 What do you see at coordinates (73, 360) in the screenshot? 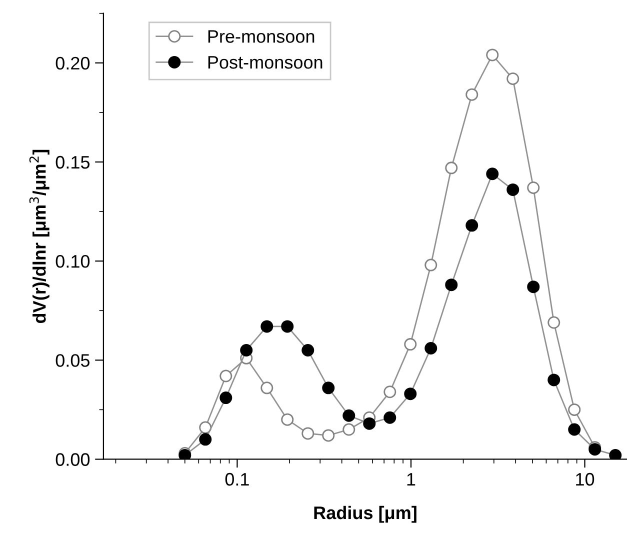
I see `y-tick-label: 0.05` at bounding box center [73, 360].